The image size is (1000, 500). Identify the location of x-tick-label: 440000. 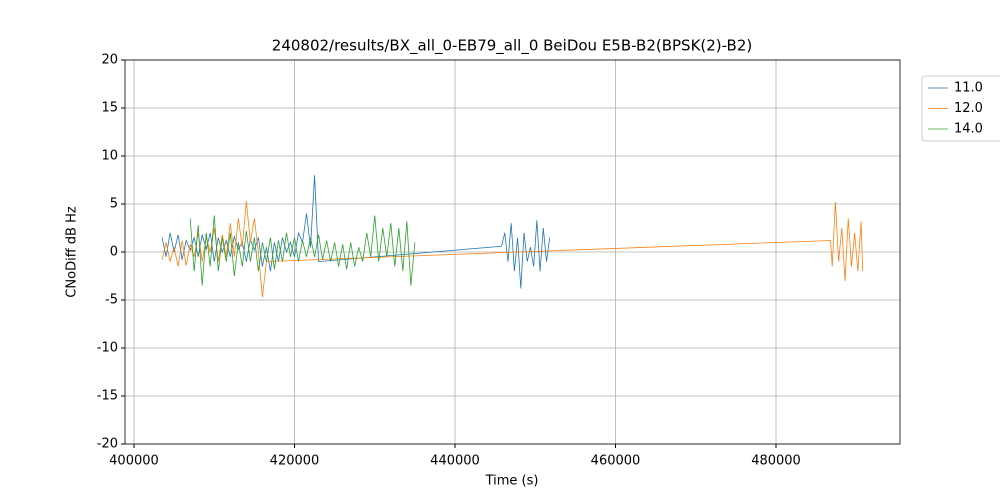
(455, 461).